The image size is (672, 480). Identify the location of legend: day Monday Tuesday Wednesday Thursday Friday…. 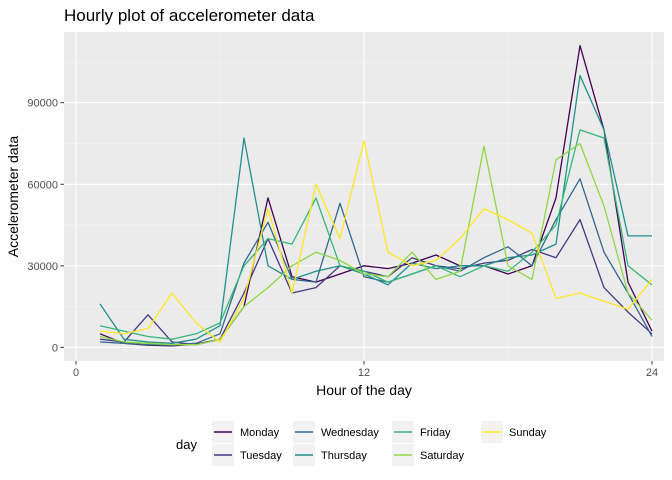
(361, 443).